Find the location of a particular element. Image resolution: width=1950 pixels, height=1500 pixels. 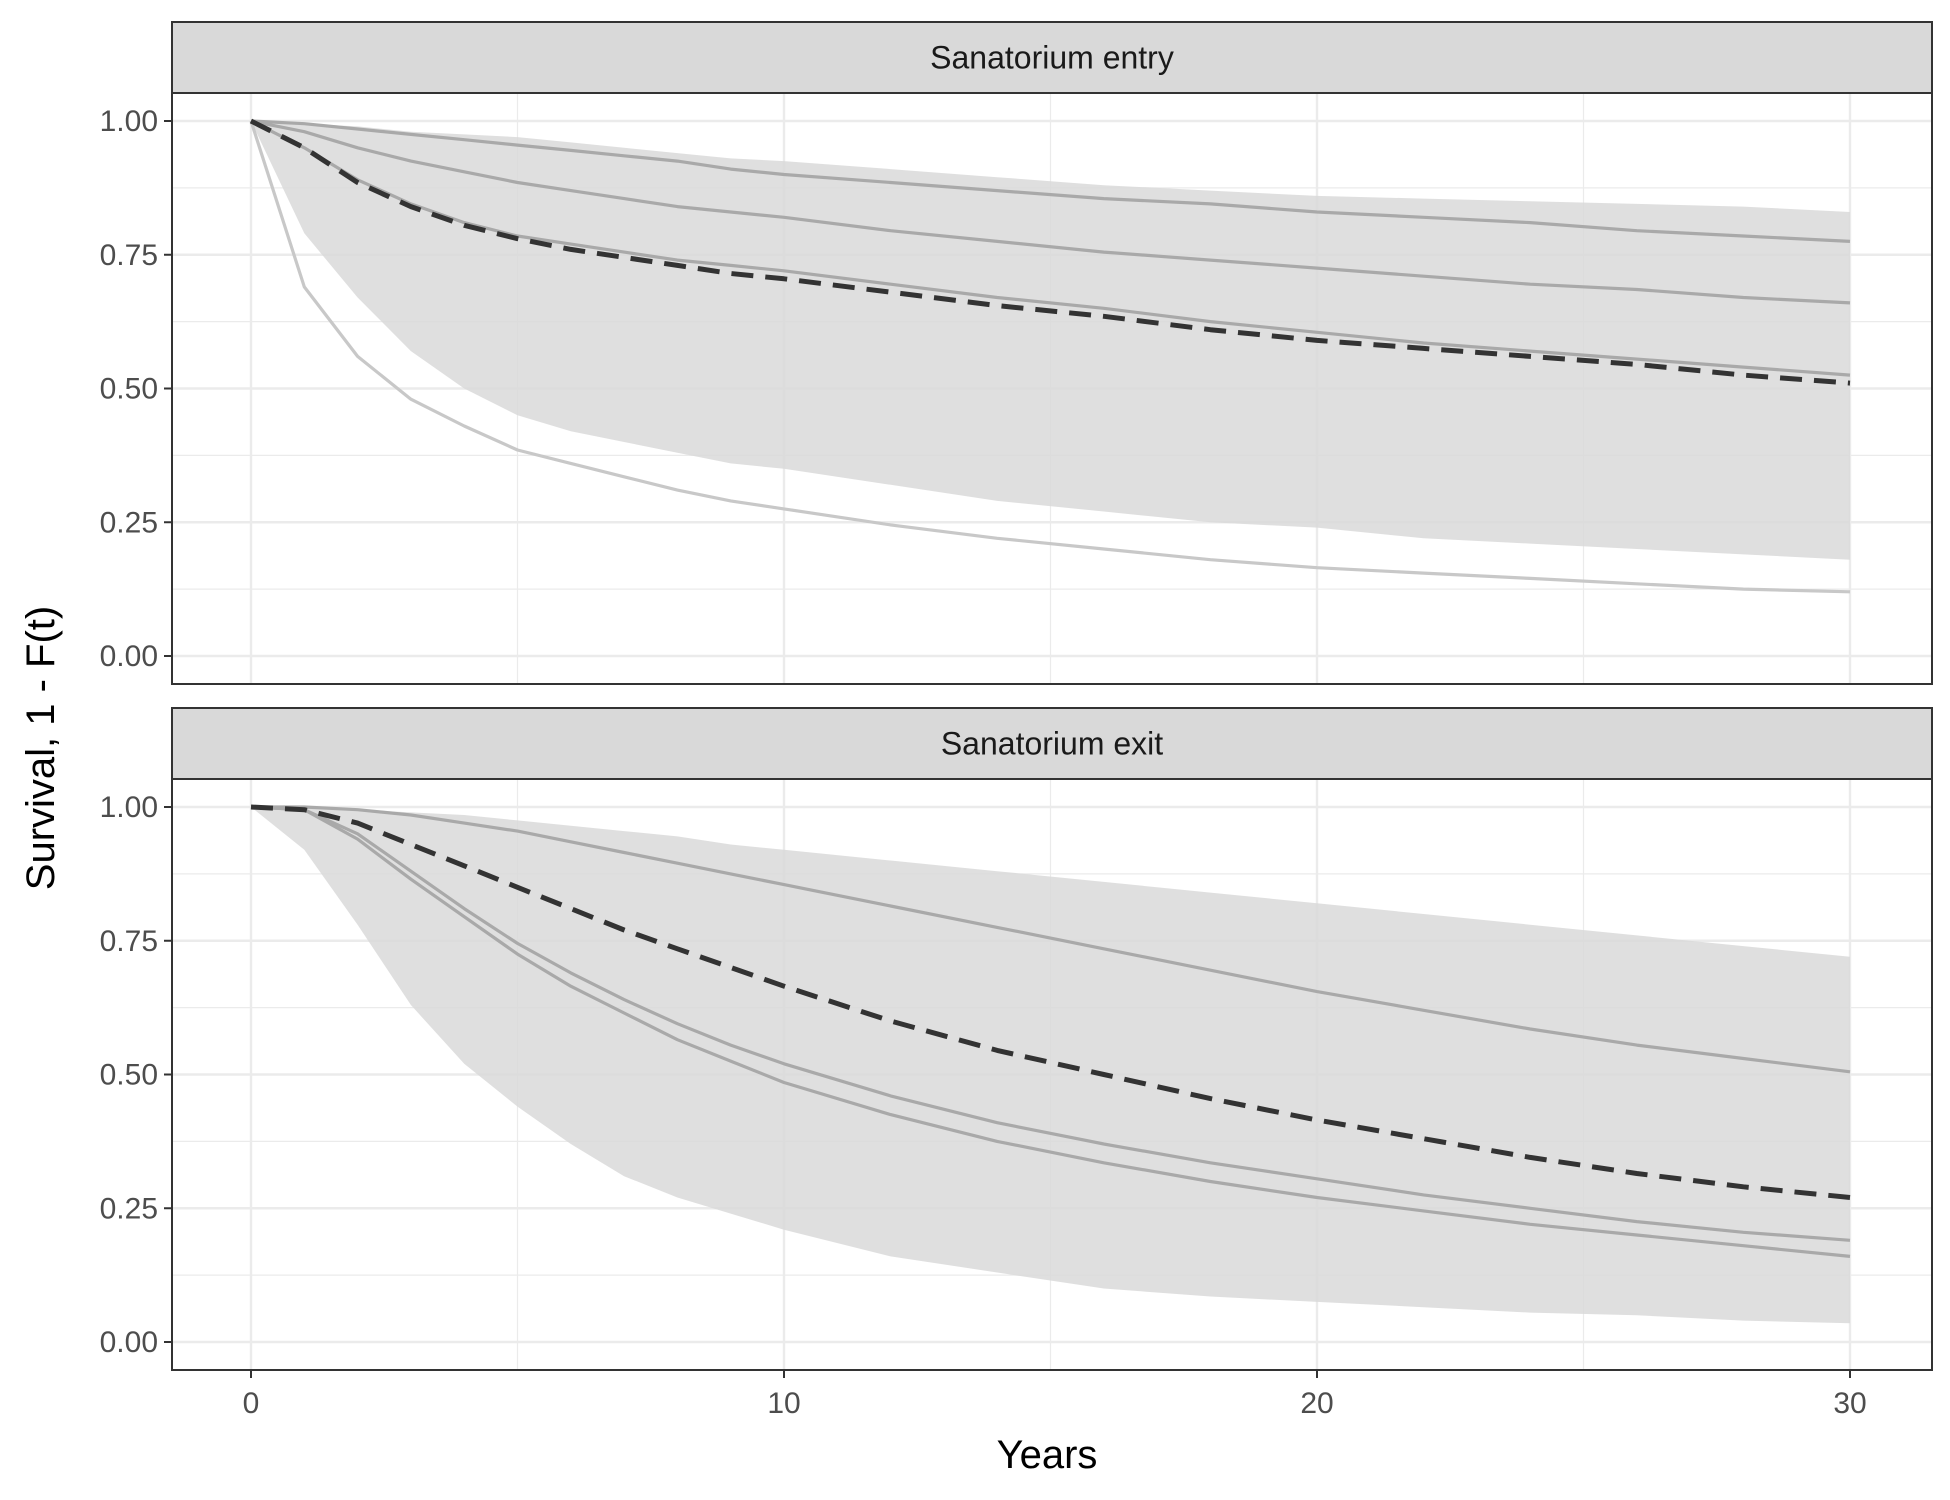

x-tick-label: 30 is located at coordinates (1849, 1403).